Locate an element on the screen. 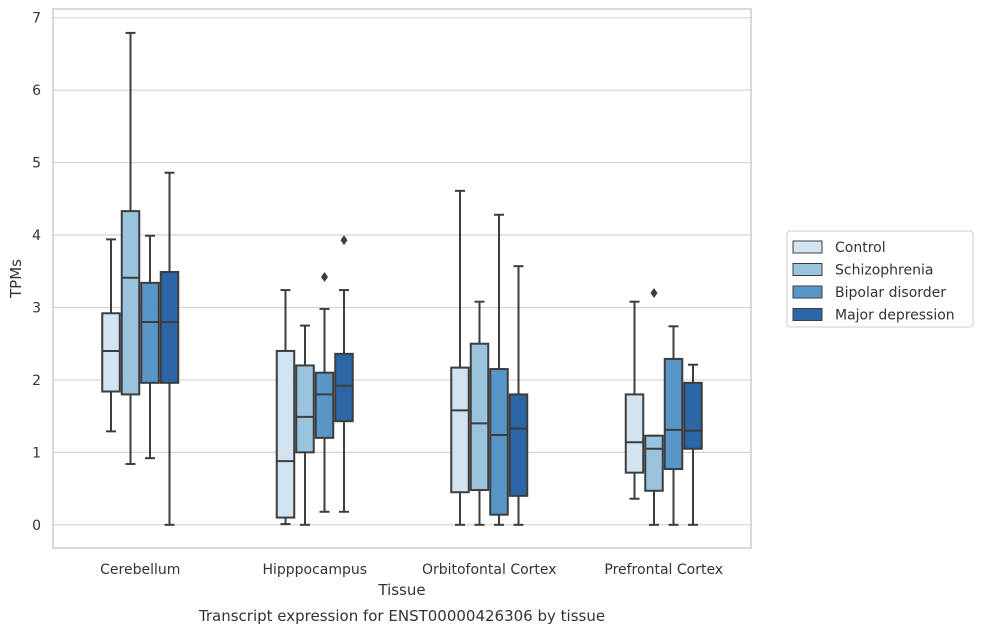  y-tick-label: 0 is located at coordinates (36, 526).